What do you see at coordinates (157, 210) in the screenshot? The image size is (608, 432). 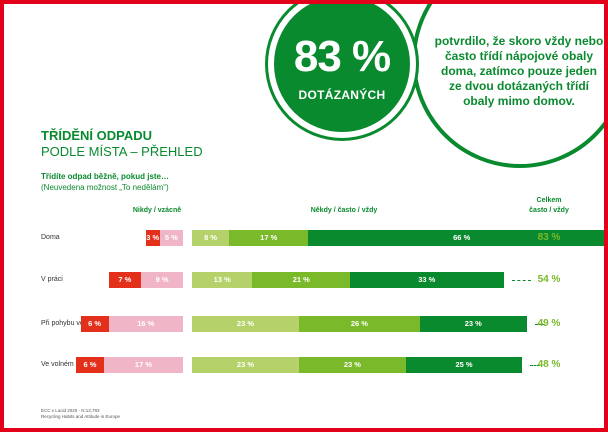 I see `header-never-rarely: Nikdy / vzácně` at bounding box center [157, 210].